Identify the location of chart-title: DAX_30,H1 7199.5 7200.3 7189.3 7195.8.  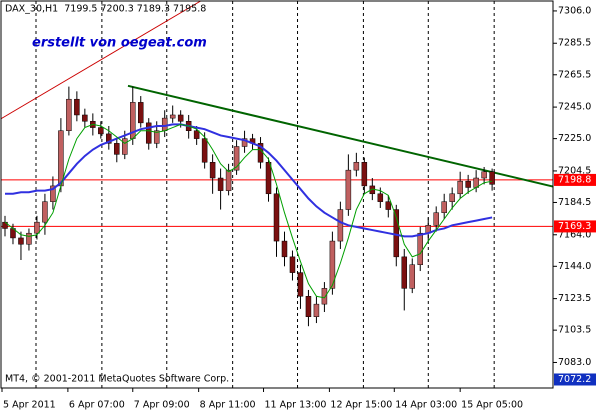
(105, 9).